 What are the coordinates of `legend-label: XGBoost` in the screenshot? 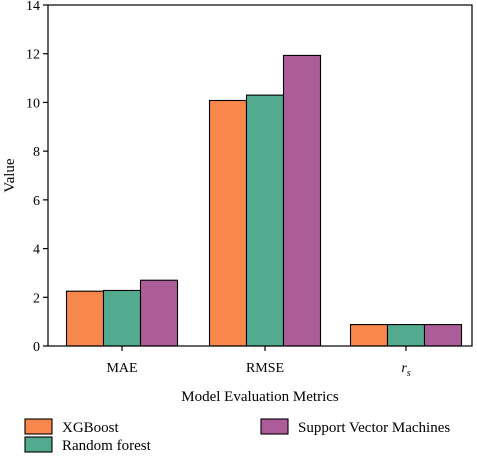 It's located at (91, 428).